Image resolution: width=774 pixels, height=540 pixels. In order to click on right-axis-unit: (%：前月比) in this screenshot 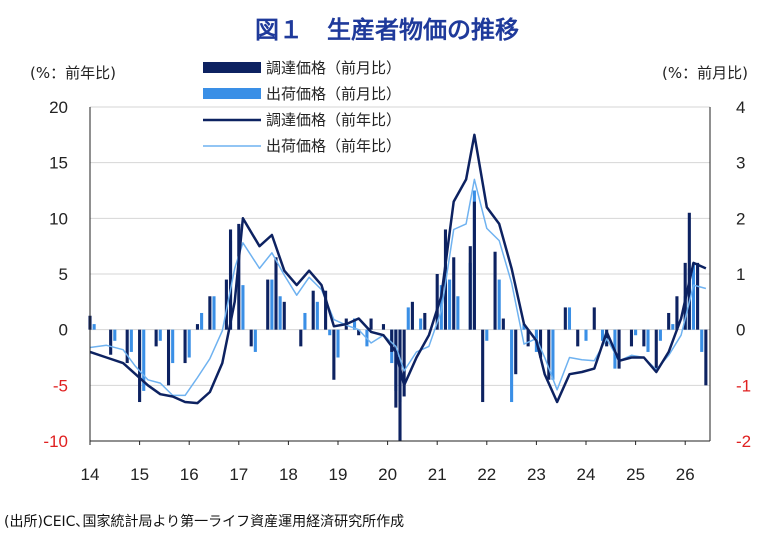, I will do `click(705, 73)`.